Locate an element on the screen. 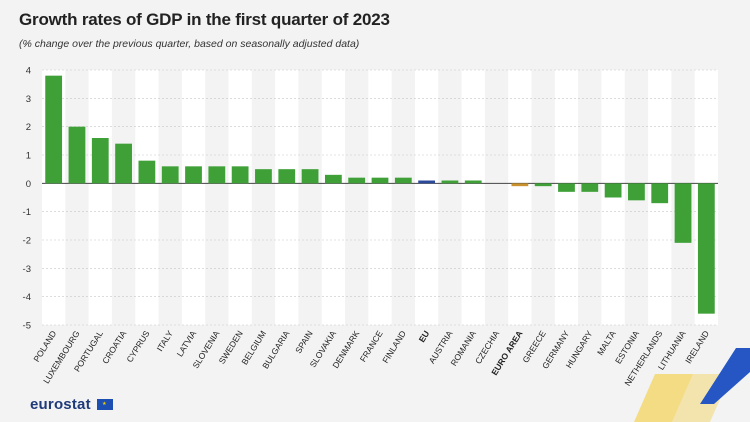 This screenshot has height=422, width=750. bar-malta is located at coordinates (613, 190).